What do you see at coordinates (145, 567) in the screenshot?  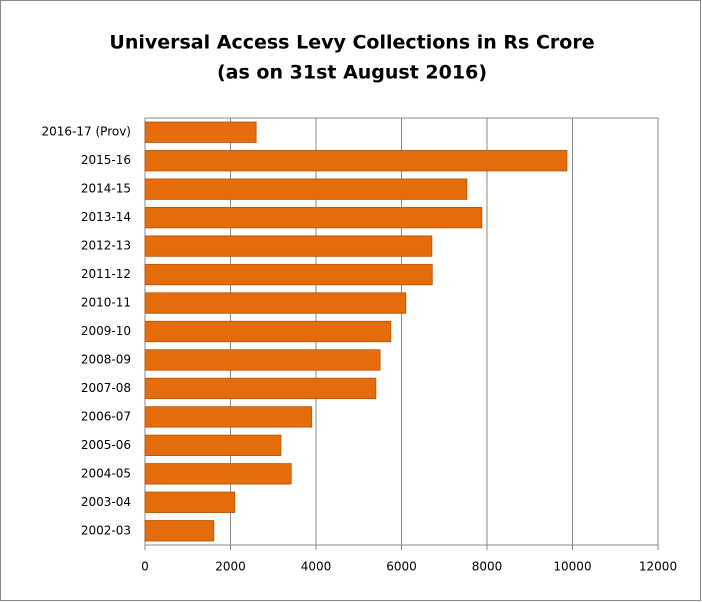 I see `x-tick-label: 0` at bounding box center [145, 567].